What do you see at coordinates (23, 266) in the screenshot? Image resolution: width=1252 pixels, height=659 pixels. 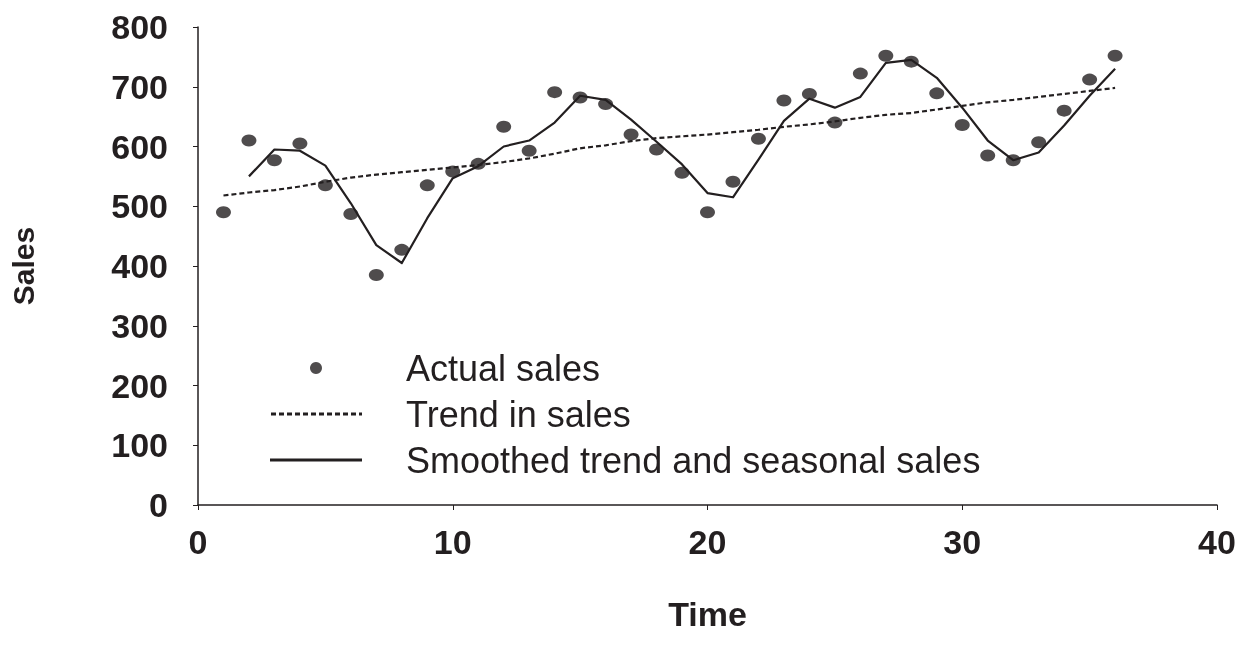 I see `y-axis-title: Sales` at bounding box center [23, 266].